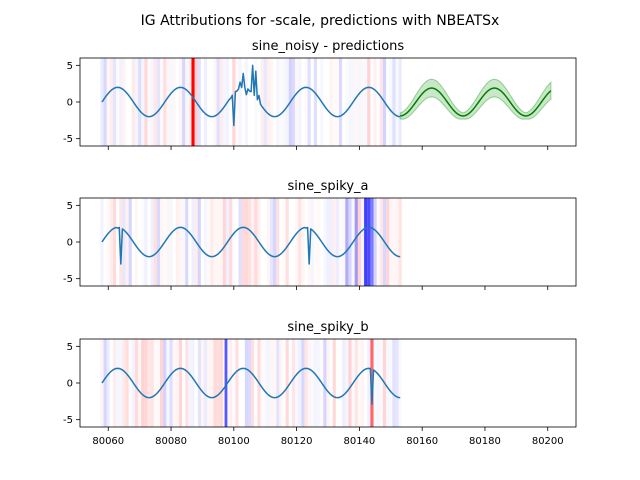 This screenshot has width=640, height=480. I want to click on plot-area, so click(250, 383).